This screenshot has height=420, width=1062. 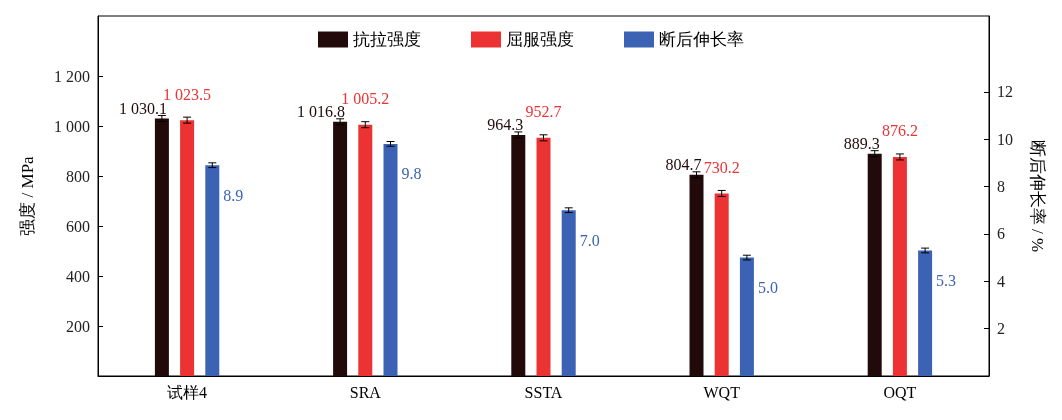 What do you see at coordinates (861, 144) in the screenshot?
I see `data-label: 889.3` at bounding box center [861, 144].